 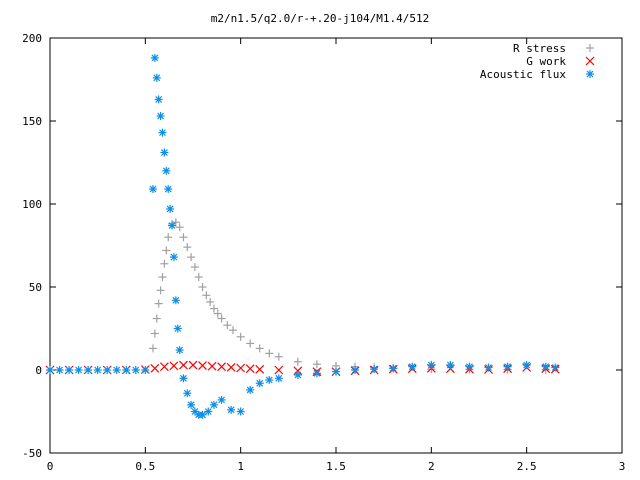 I want to click on y-tick-label: 100, so click(x=32, y=204).